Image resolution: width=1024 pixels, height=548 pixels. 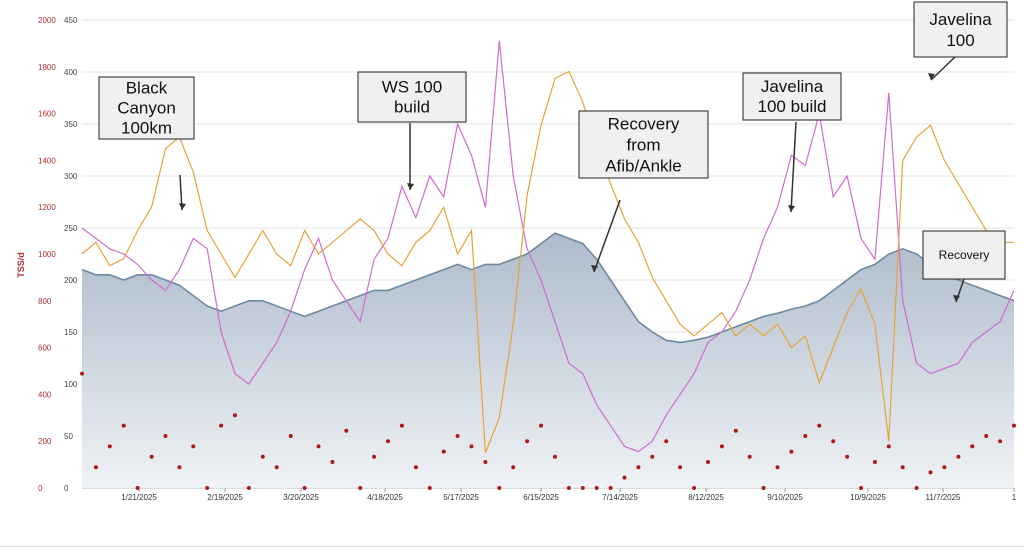 What do you see at coordinates (71, 332) in the screenshot?
I see `right-tick-label: 150` at bounding box center [71, 332].